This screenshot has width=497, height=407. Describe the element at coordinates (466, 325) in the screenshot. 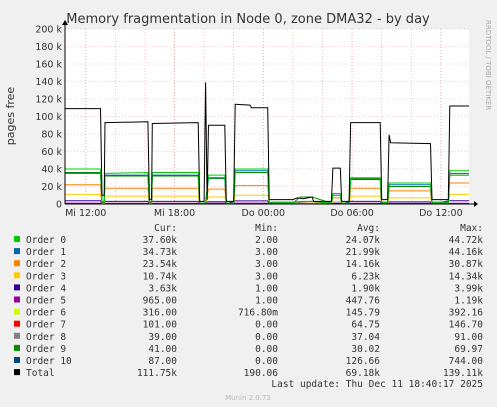

I see `legend-max: 146.70` at that location.